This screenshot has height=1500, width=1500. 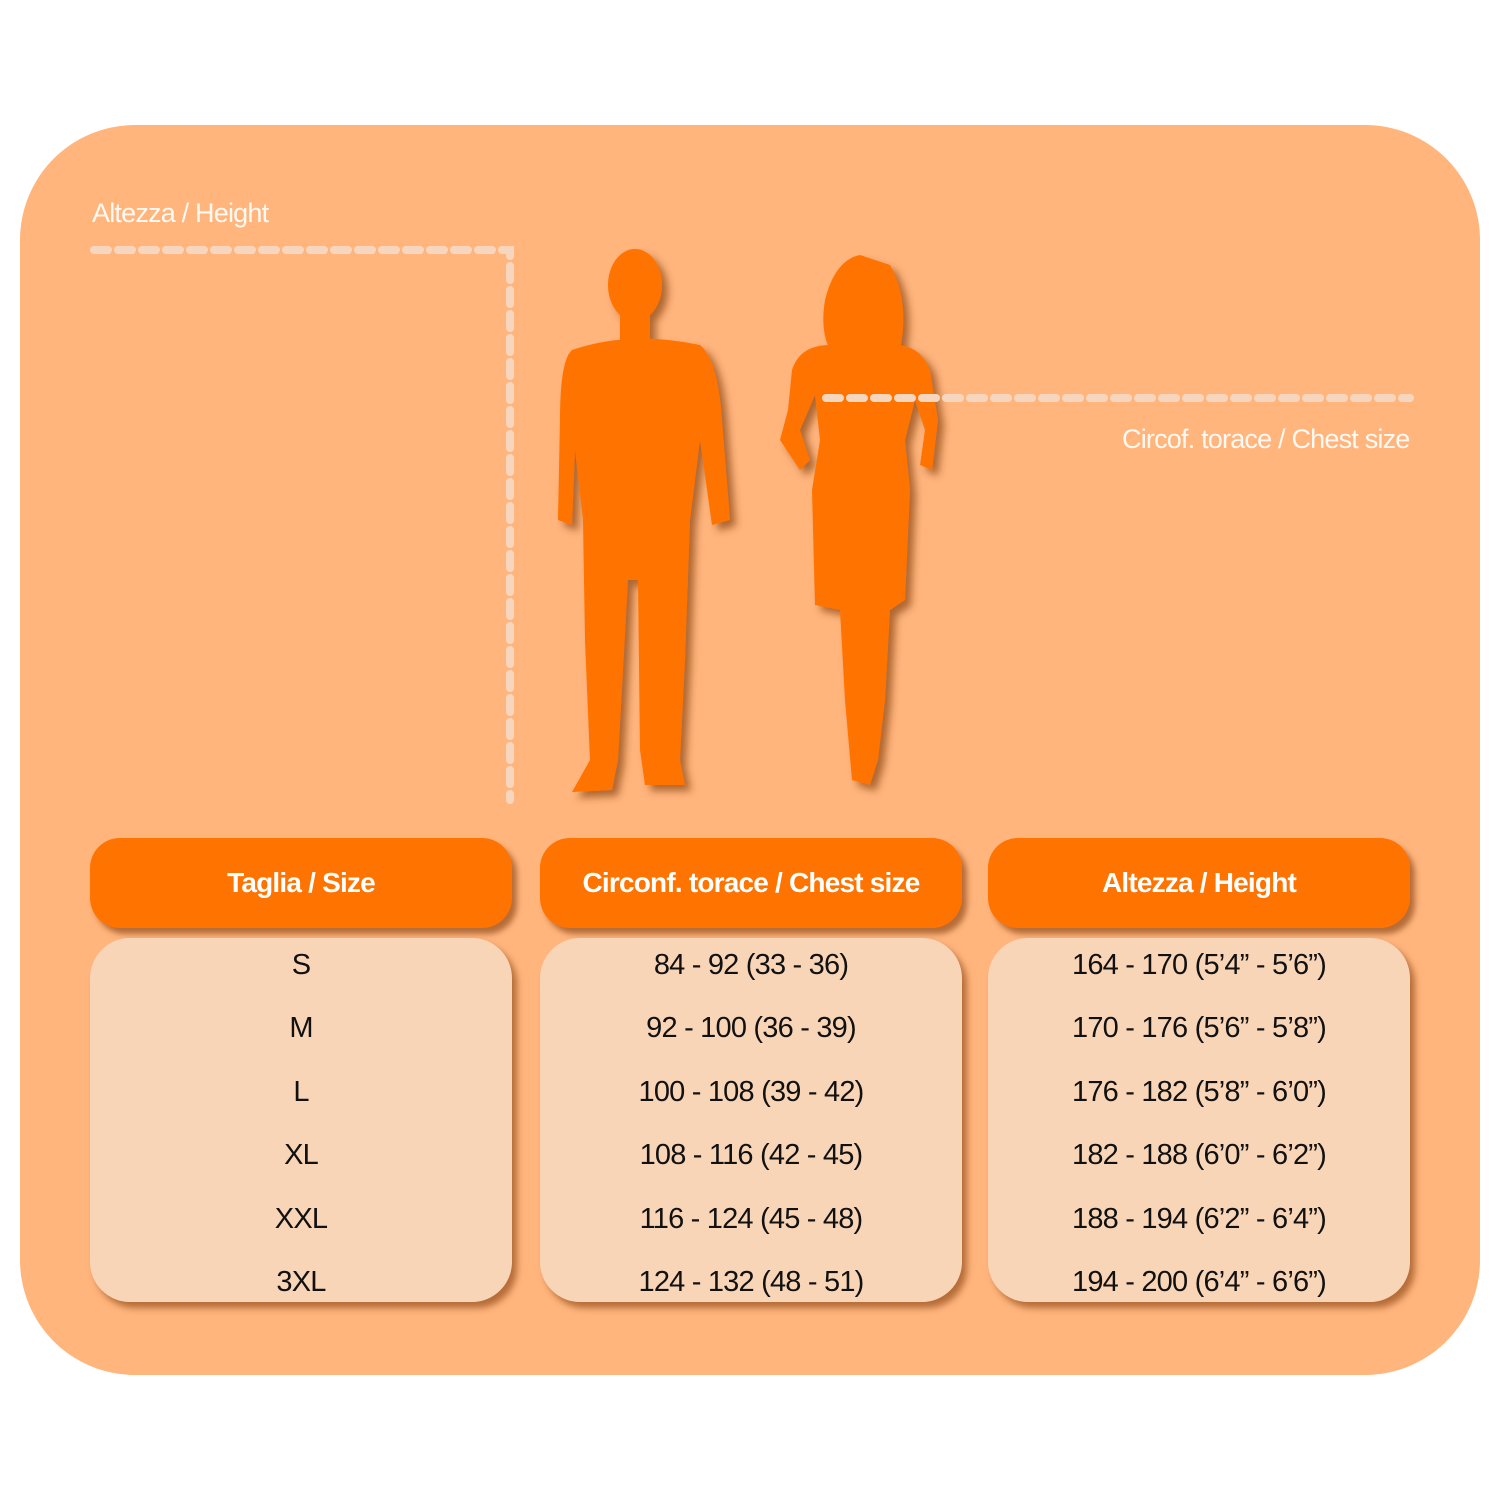 I want to click on chest-cell: 100 - 108 (39 - 42), so click(x=751, y=1092).